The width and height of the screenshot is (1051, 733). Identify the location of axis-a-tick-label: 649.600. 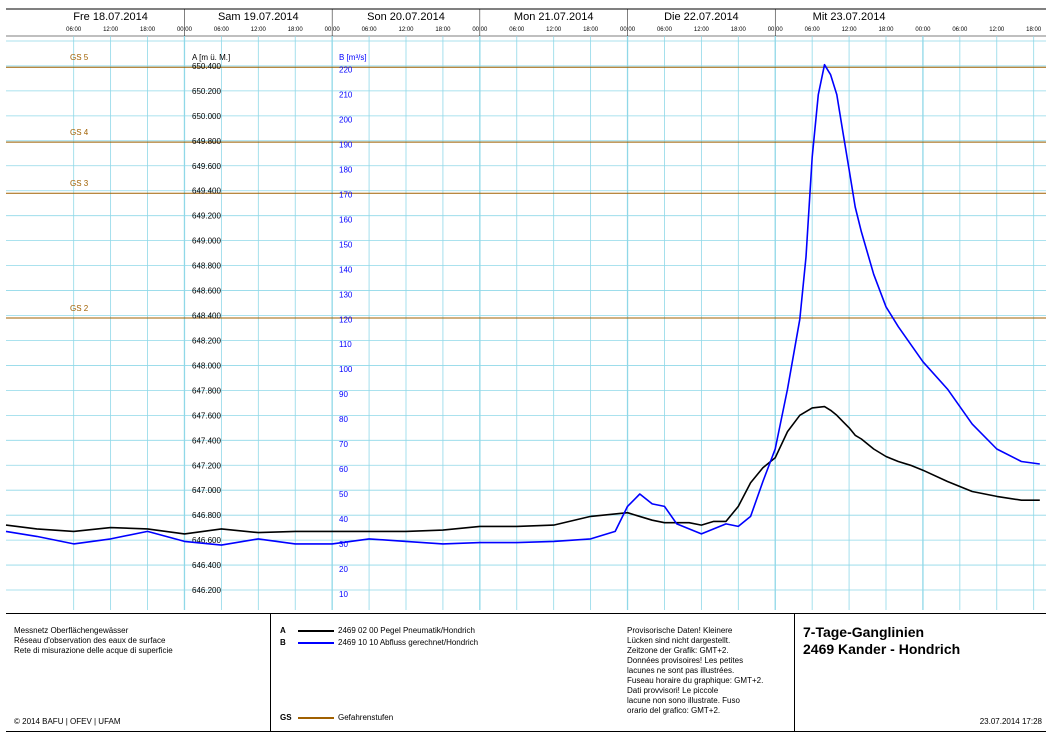
(206, 166).